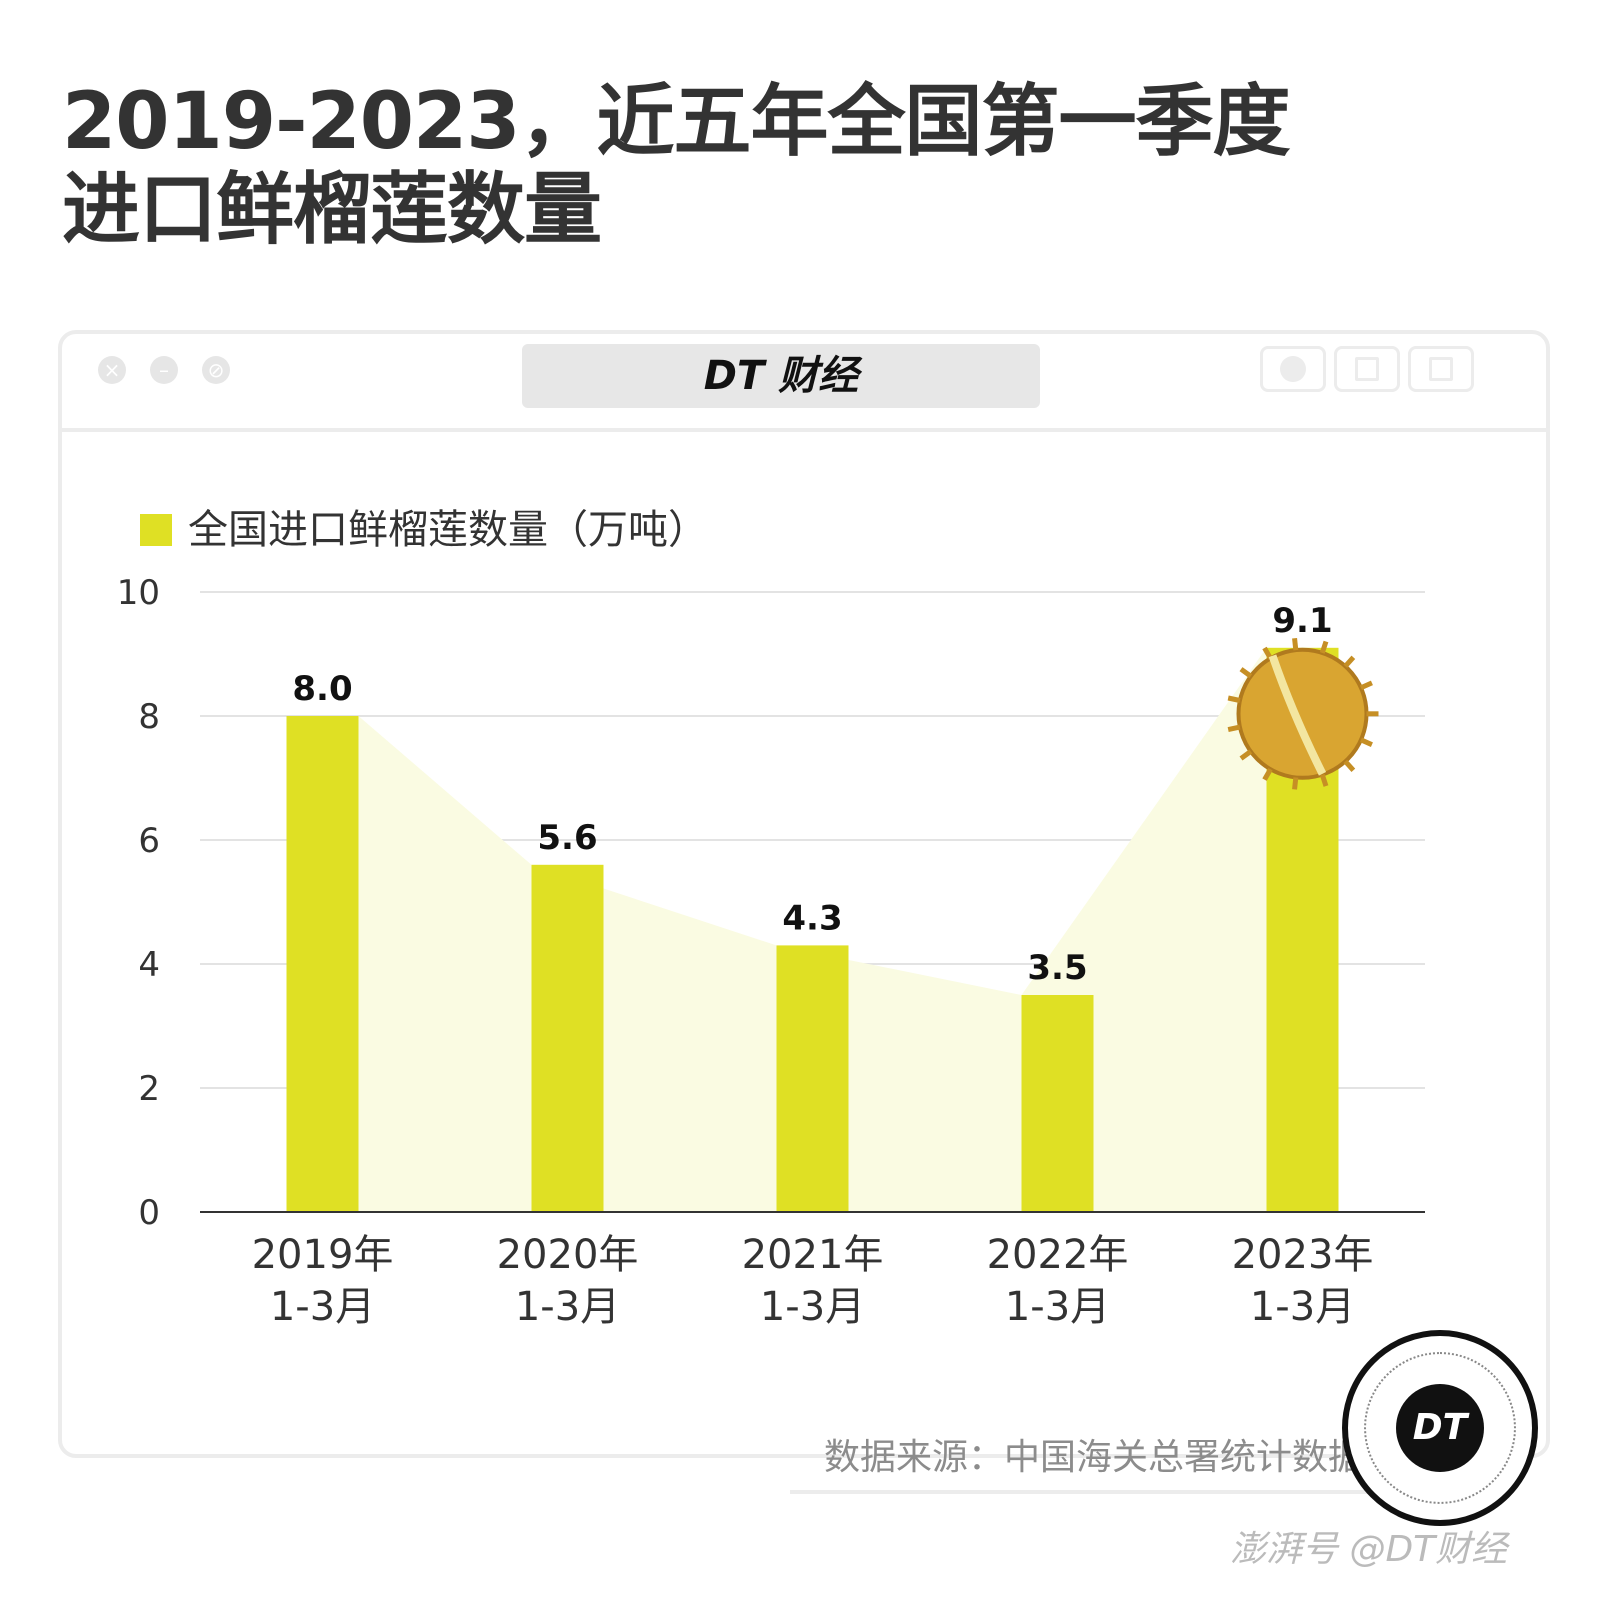  Describe the element at coordinates (812, 918) in the screenshot. I see `data-label: 4.3` at that location.